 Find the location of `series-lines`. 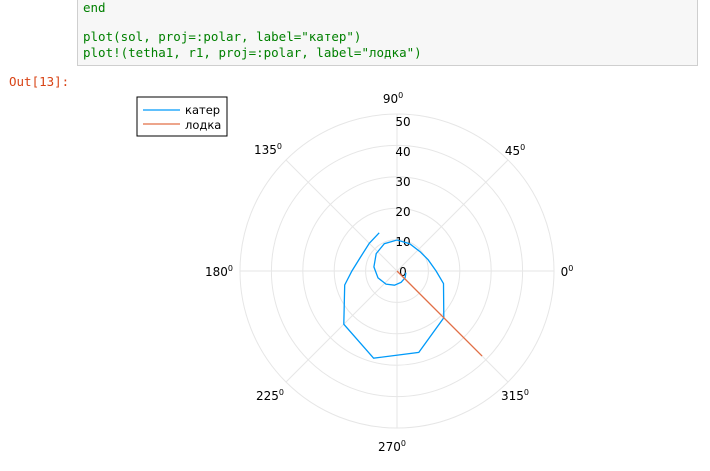

series-lines is located at coordinates (413, 295).